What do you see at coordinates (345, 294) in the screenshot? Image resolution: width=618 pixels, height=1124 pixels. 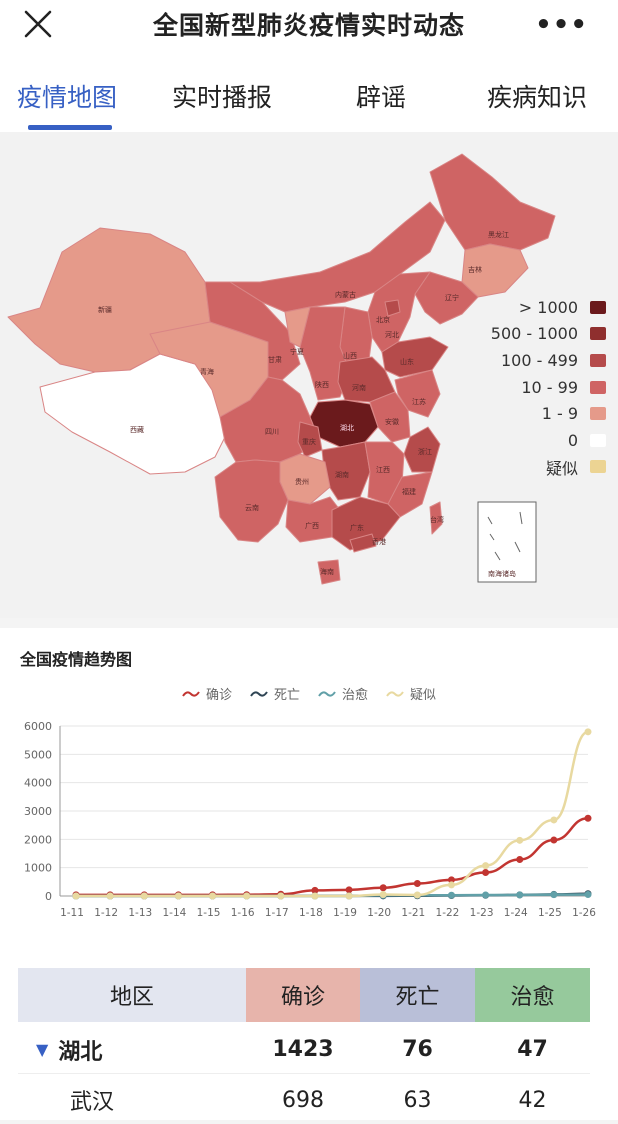 I see `label-neimenggu: 内蒙古` at bounding box center [345, 294].